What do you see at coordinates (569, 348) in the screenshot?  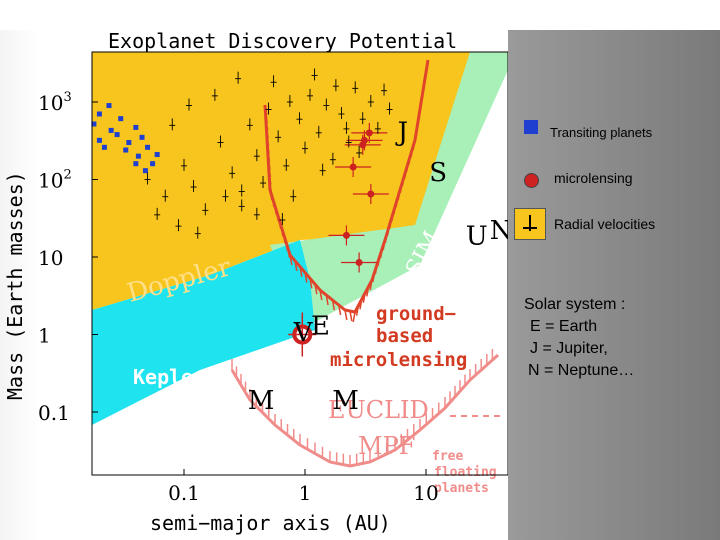 I see `solar-system-line-jupiter: J = Jupiter,` at bounding box center [569, 348].